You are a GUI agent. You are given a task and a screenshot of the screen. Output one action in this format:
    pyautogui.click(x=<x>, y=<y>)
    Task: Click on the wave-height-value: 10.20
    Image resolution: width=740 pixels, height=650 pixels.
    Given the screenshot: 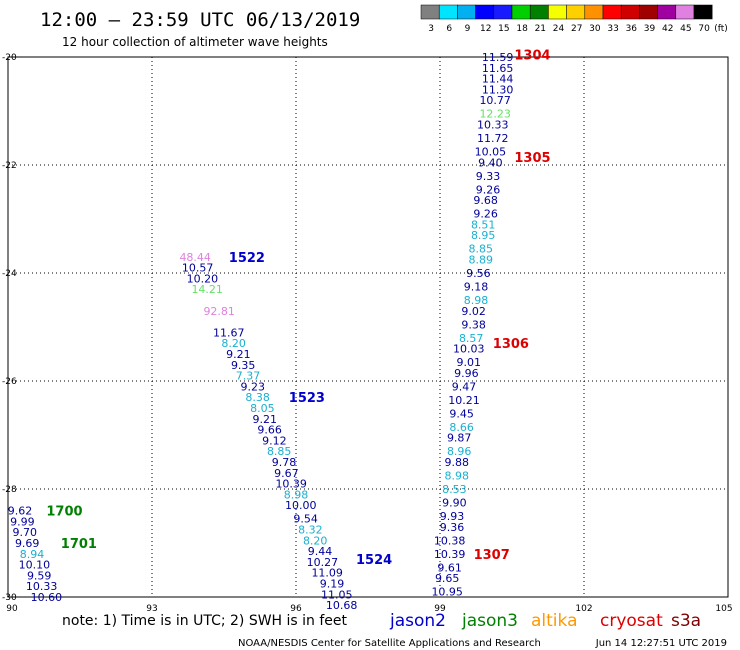 What is the action you would take?
    pyautogui.click(x=203, y=278)
    